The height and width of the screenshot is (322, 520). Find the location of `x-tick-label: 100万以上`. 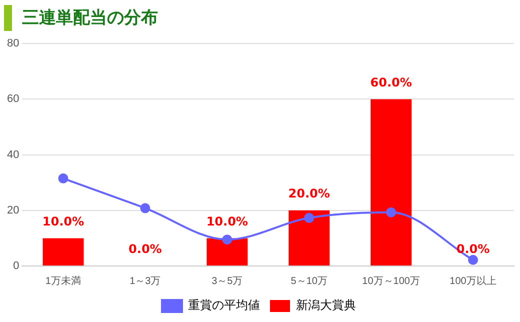

x-tick-label: 100万以上 is located at coordinates (473, 280).